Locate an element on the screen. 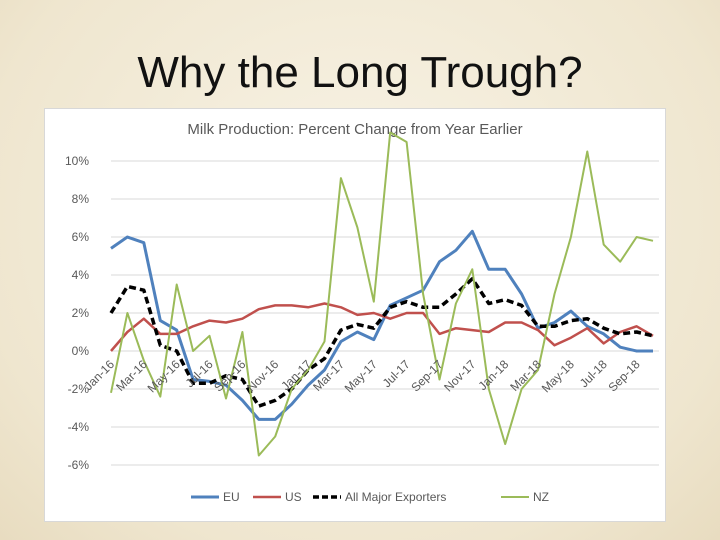  slide-title: Why the Long Trough? is located at coordinates (360, 72).